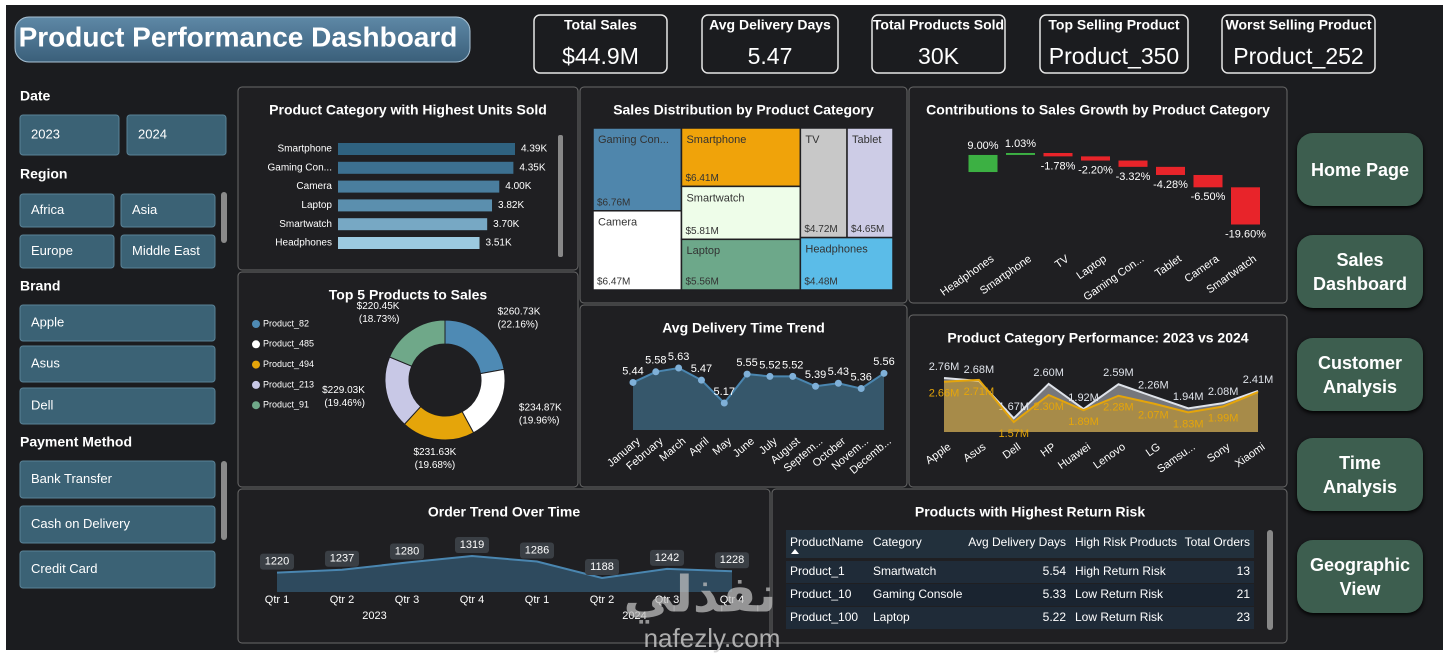 Image resolution: width=1449 pixels, height=657 pixels. What do you see at coordinates (1083, 422) in the screenshot?
I see `value-label: 1.89M` at bounding box center [1083, 422].